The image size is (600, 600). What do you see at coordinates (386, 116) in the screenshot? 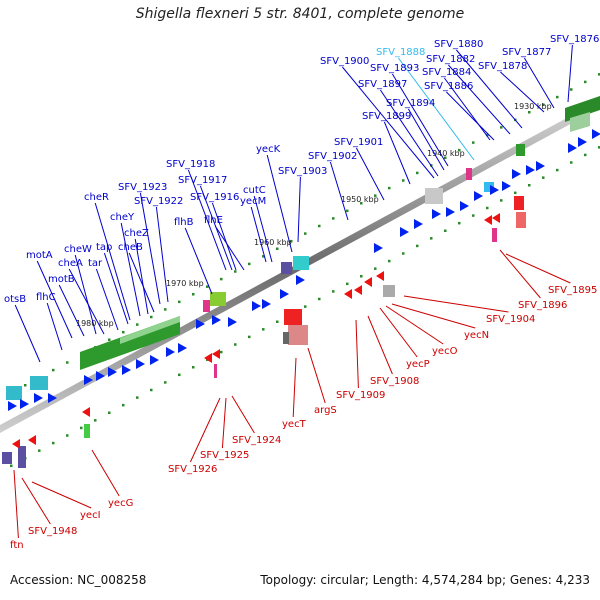
I see `gene-label: SFV_1899` at bounding box center [386, 116].